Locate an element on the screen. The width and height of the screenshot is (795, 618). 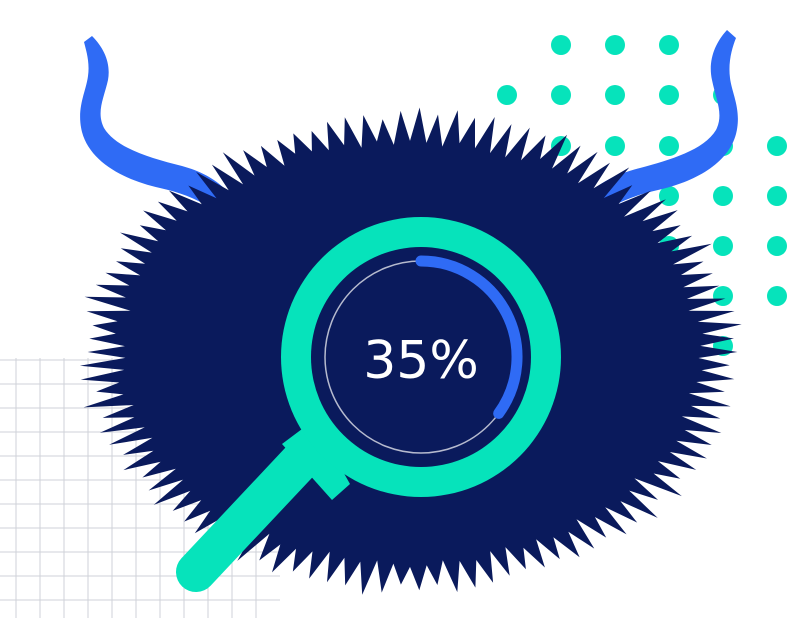
progress-ring is located at coordinates (423, 354).